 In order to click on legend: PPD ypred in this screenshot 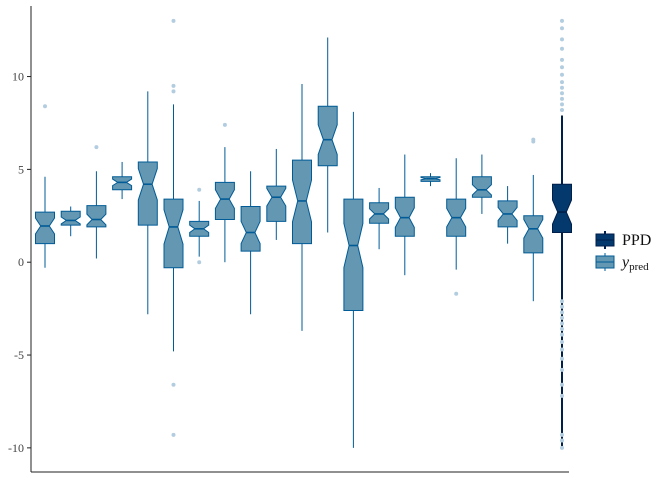, I will do `click(623, 252)`.